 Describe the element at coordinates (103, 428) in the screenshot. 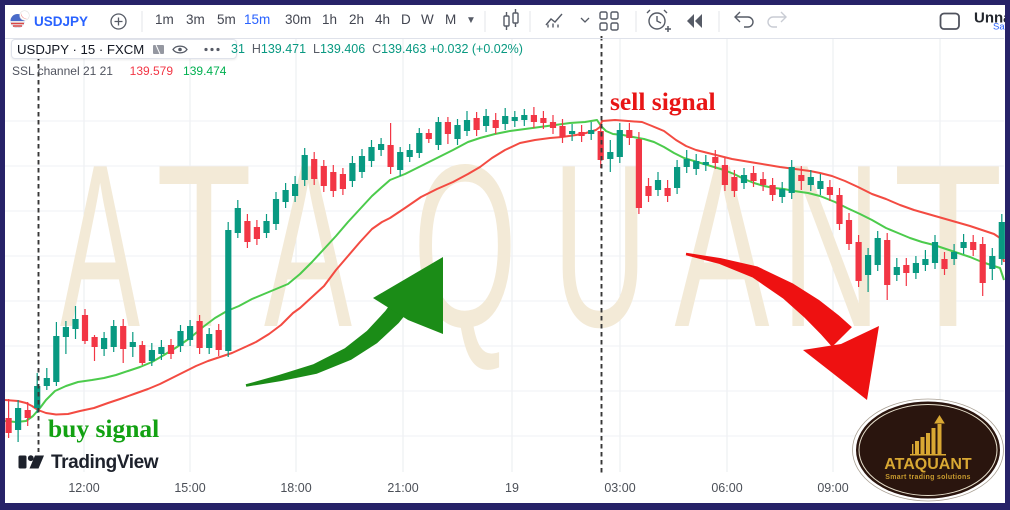

I see `svg-text: buy signal` at that location.